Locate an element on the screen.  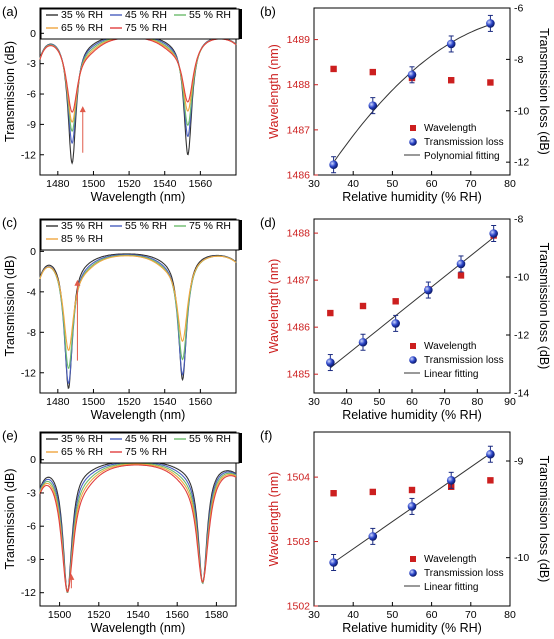
y2-axis-label: Transmission loss (dB) is located at coordinates (544, 306).